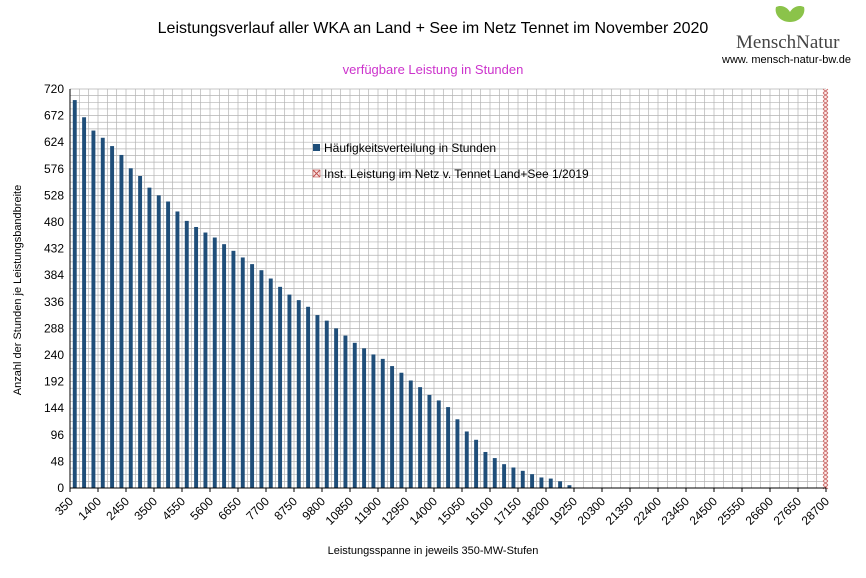 The width and height of the screenshot is (866, 578). Describe the element at coordinates (54, 169) in the screenshot. I see `y-tick-label: 576` at that location.